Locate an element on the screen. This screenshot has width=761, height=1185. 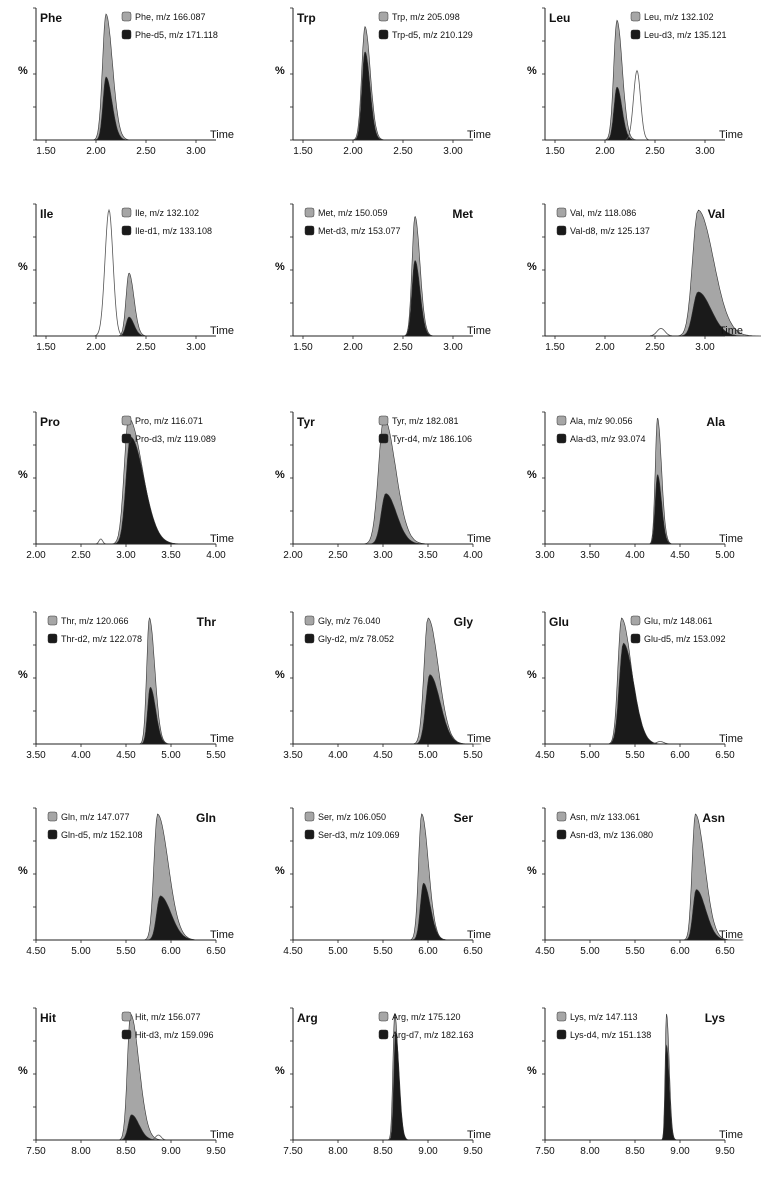
legend-label: Phe-d5, m/z 171.118 is located at coordinates (176, 35).